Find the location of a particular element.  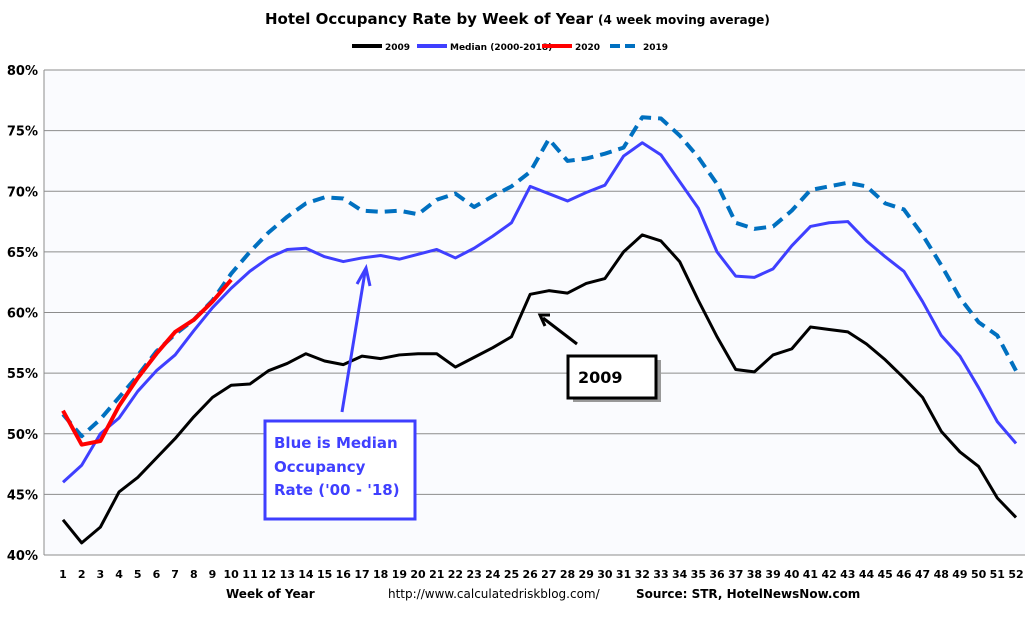

x-tick-label: 46 is located at coordinates (904, 574).